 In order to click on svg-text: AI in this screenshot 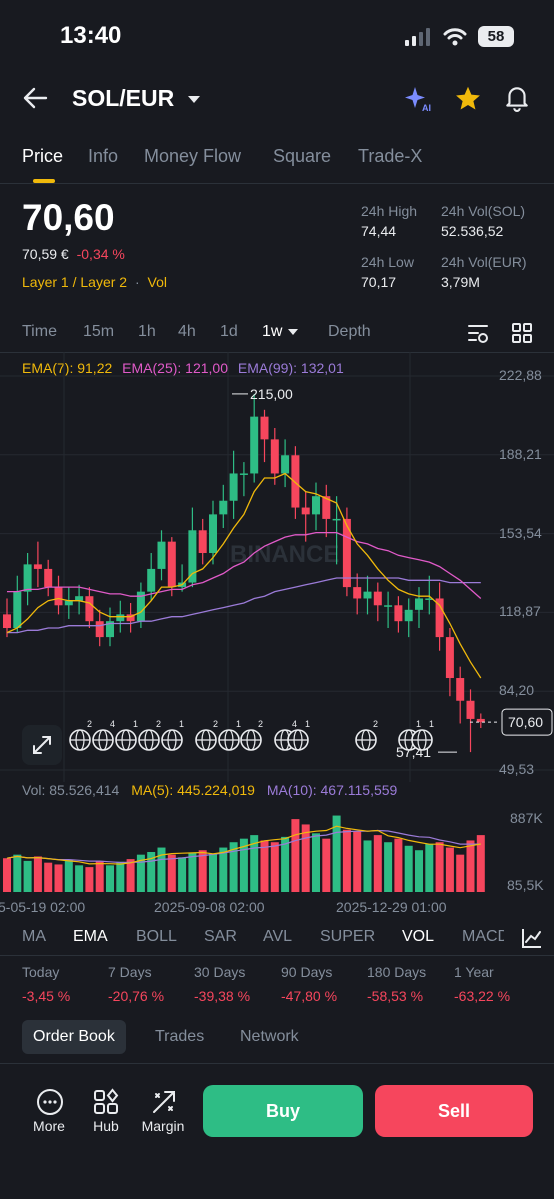, I will do `click(426, 107)`.